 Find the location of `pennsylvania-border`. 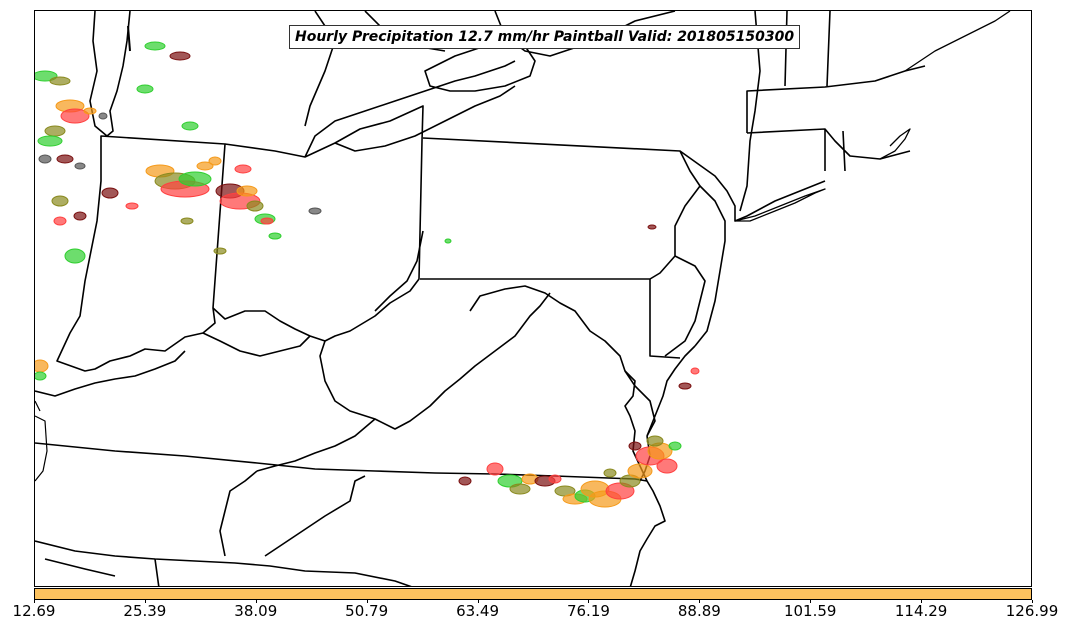

pennsylvania-border is located at coordinates (560, 208).